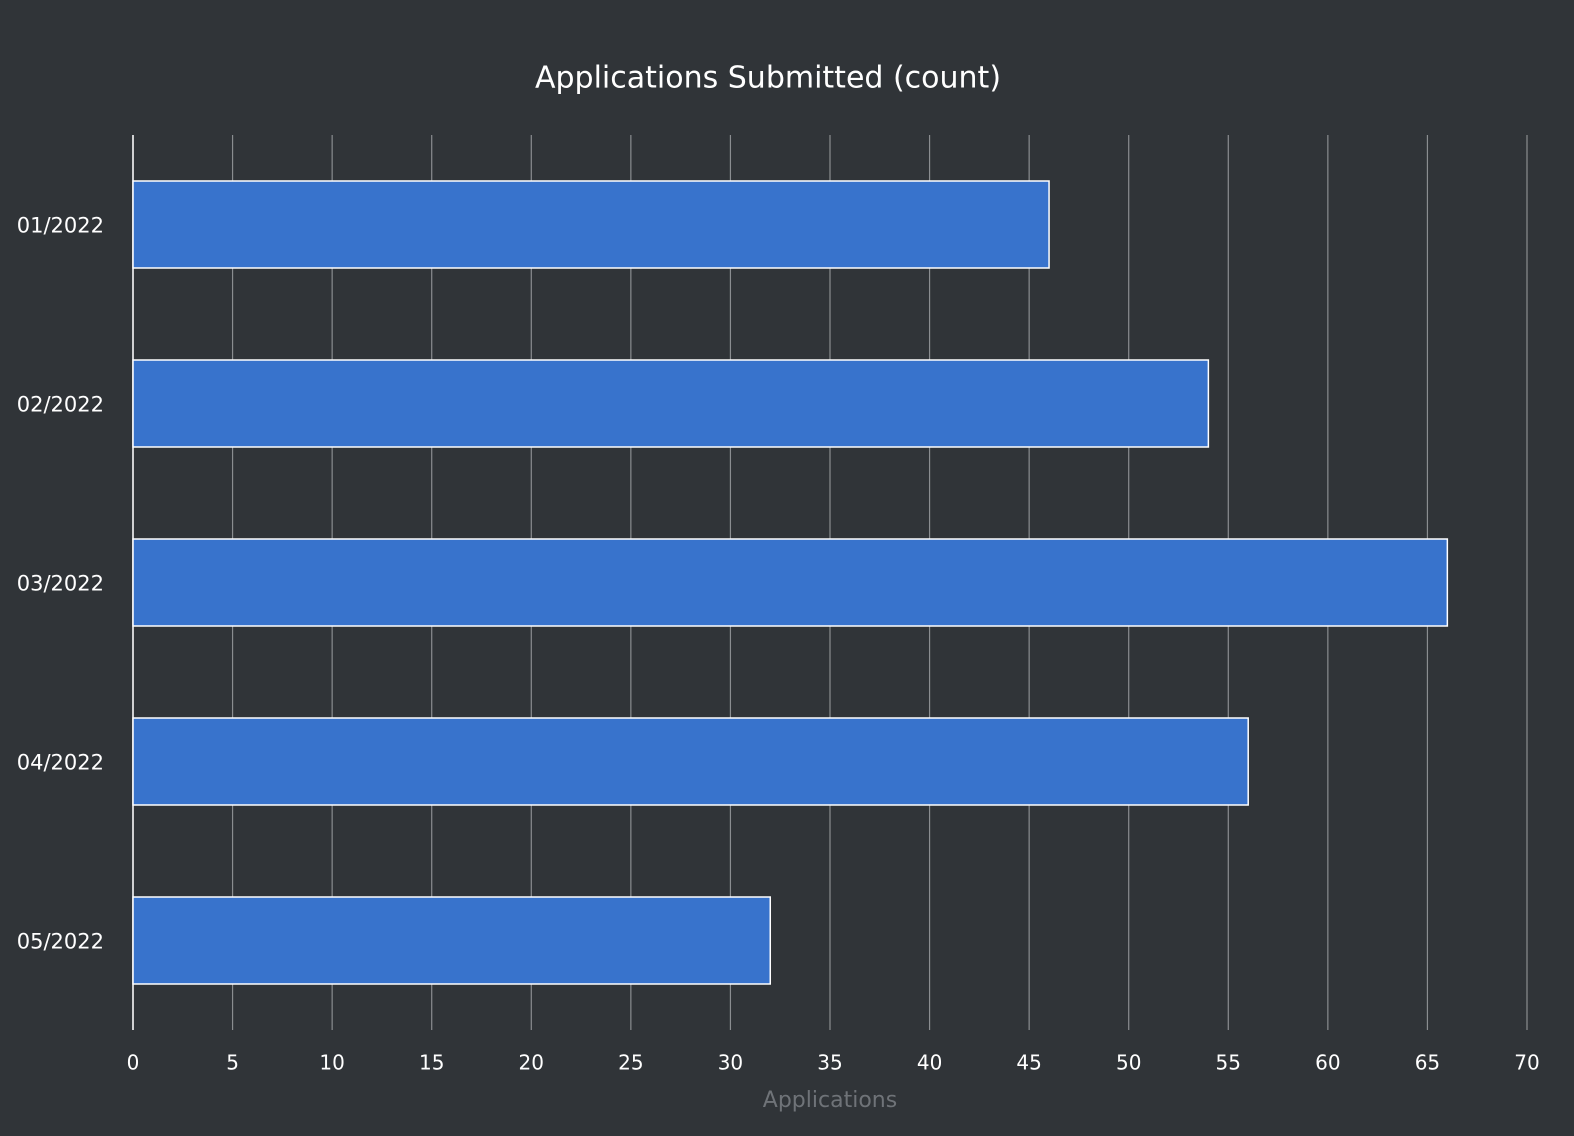 This screenshot has width=1574, height=1136. Describe the element at coordinates (531, 1063) in the screenshot. I see `x-tick-label: 20` at that location.